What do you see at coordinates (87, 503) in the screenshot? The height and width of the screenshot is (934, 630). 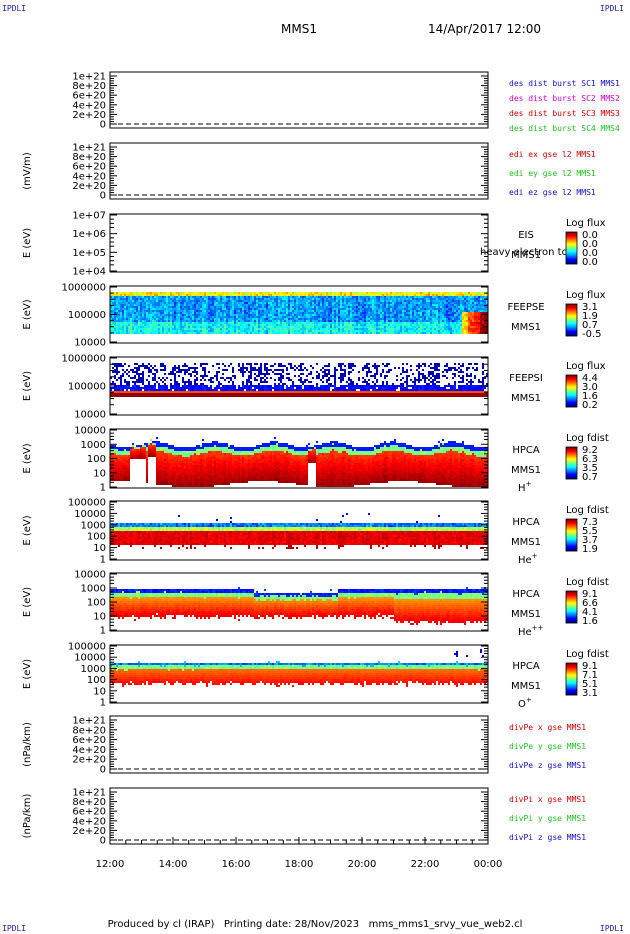 I see `hpca_he-tick-label: 100000` at bounding box center [87, 503].